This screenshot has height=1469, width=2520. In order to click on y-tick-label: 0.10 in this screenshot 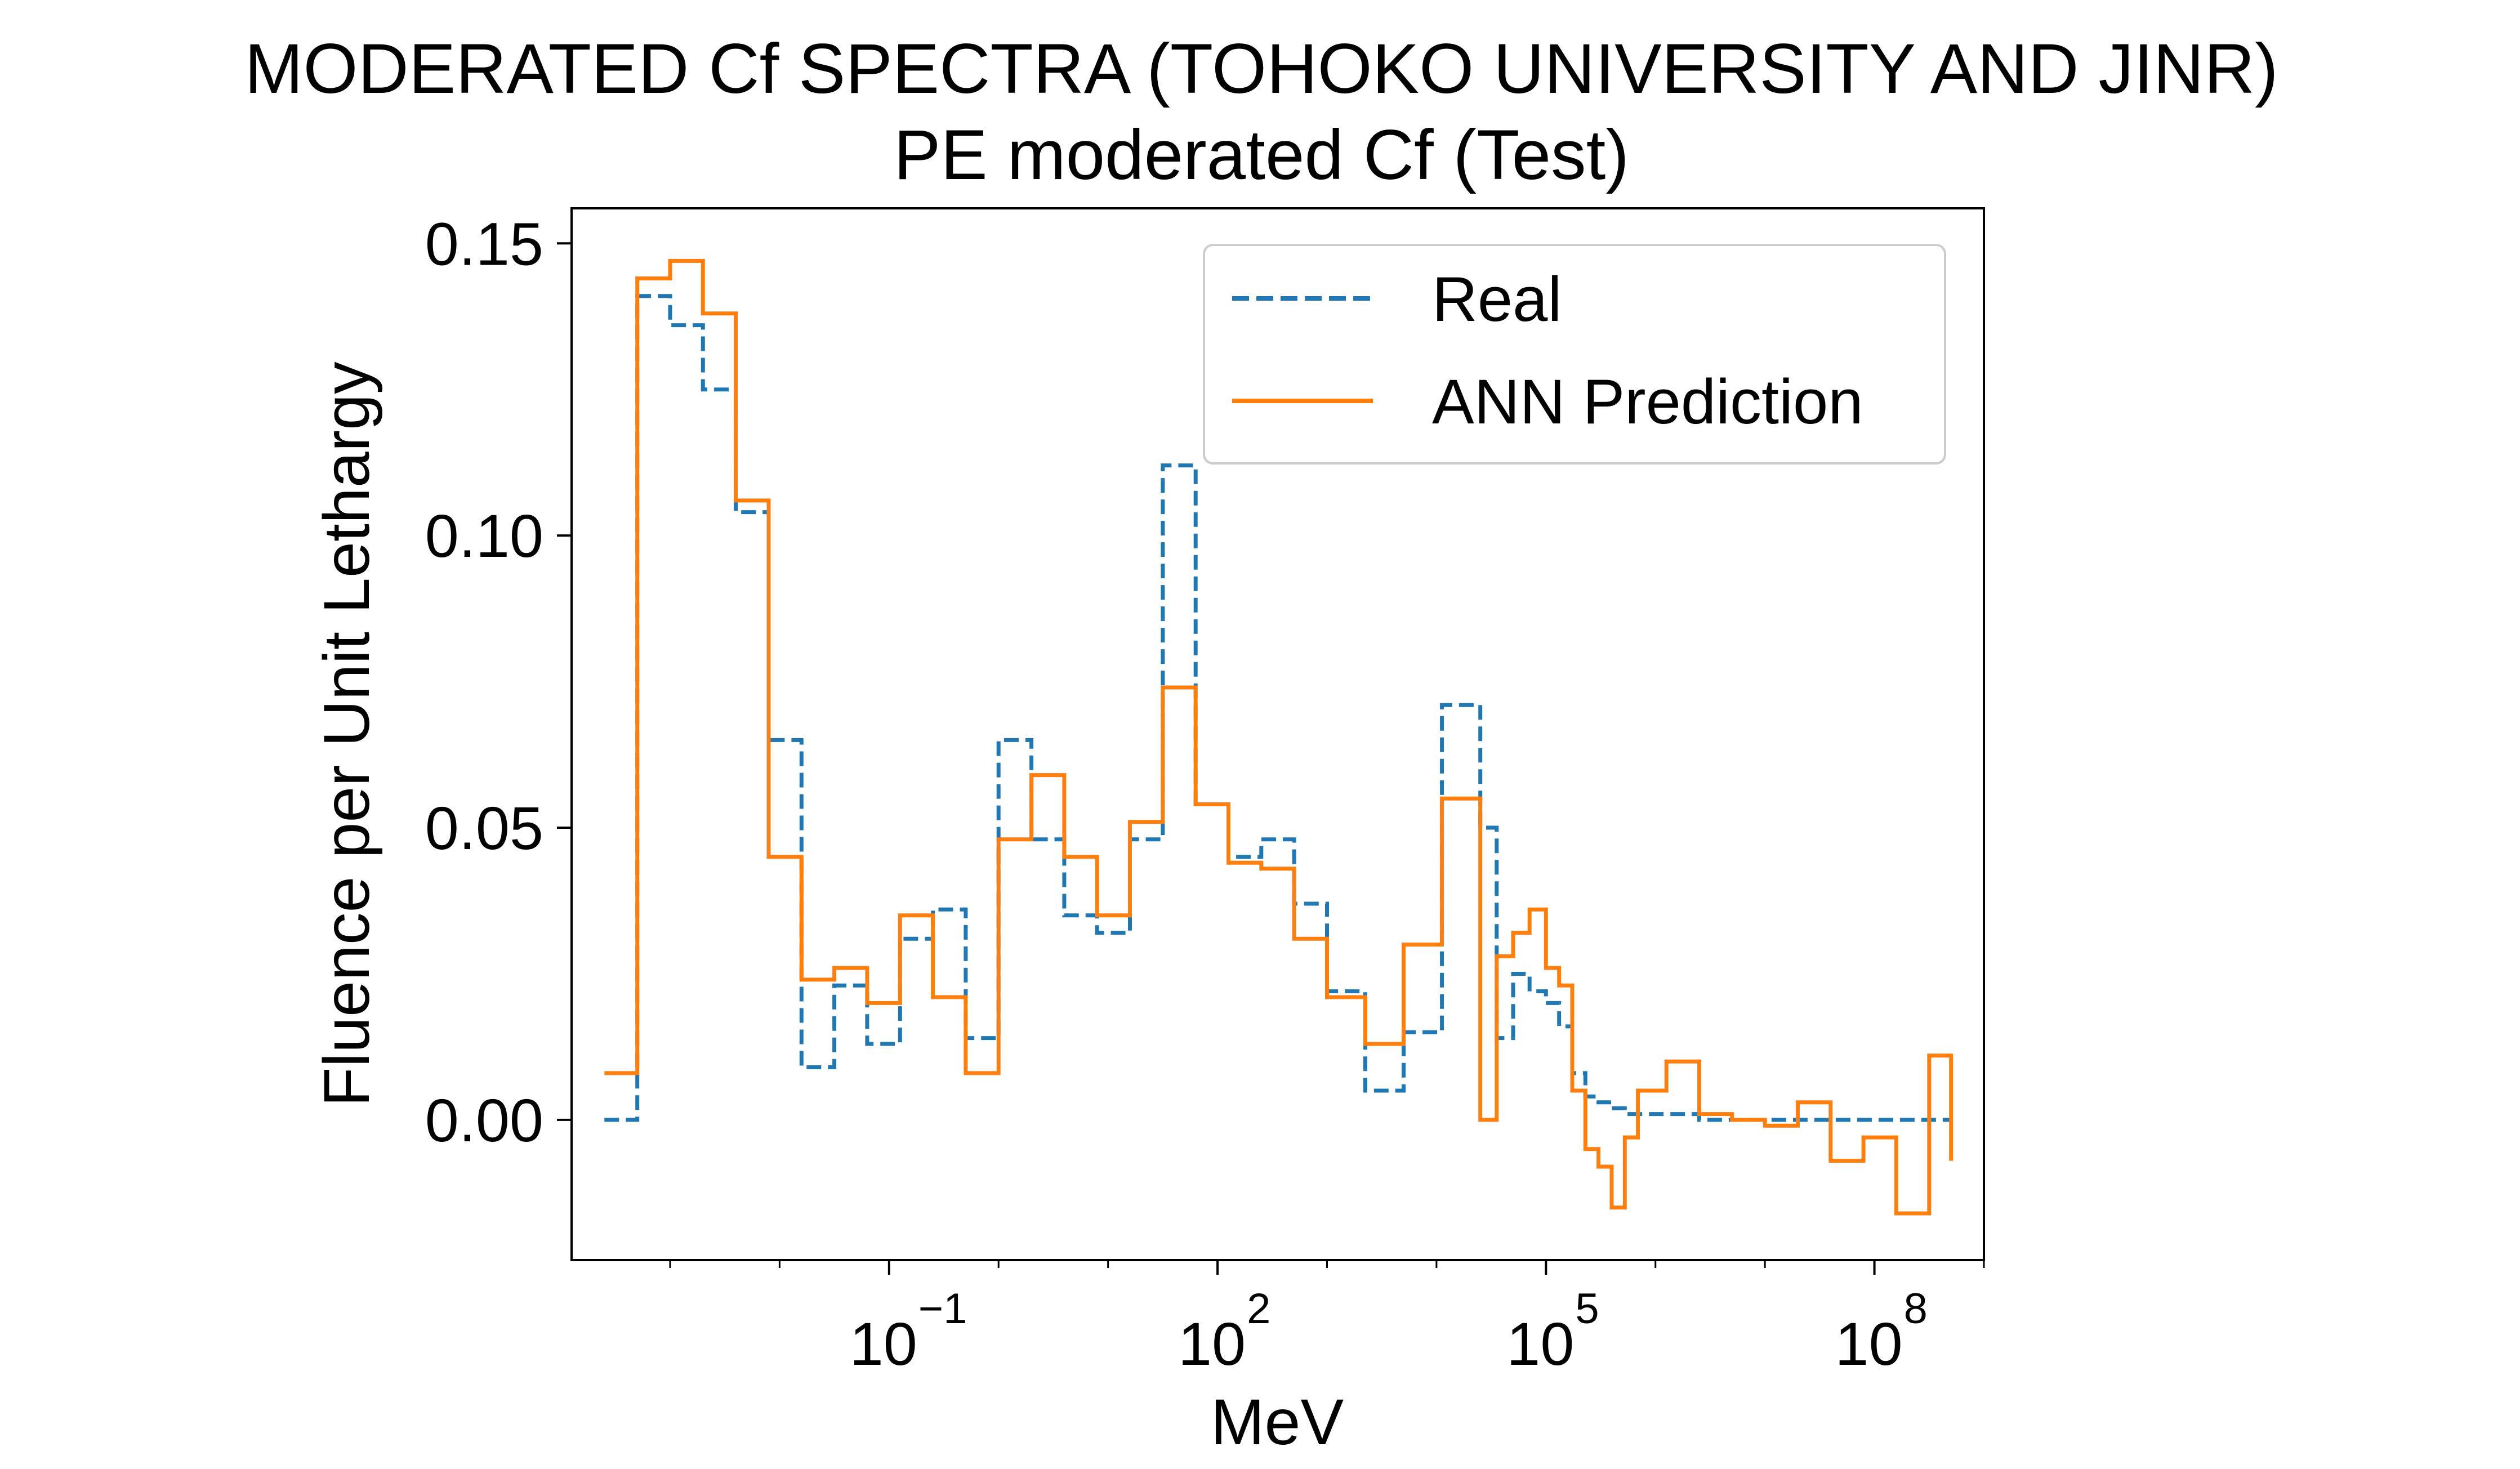, I will do `click(484, 536)`.